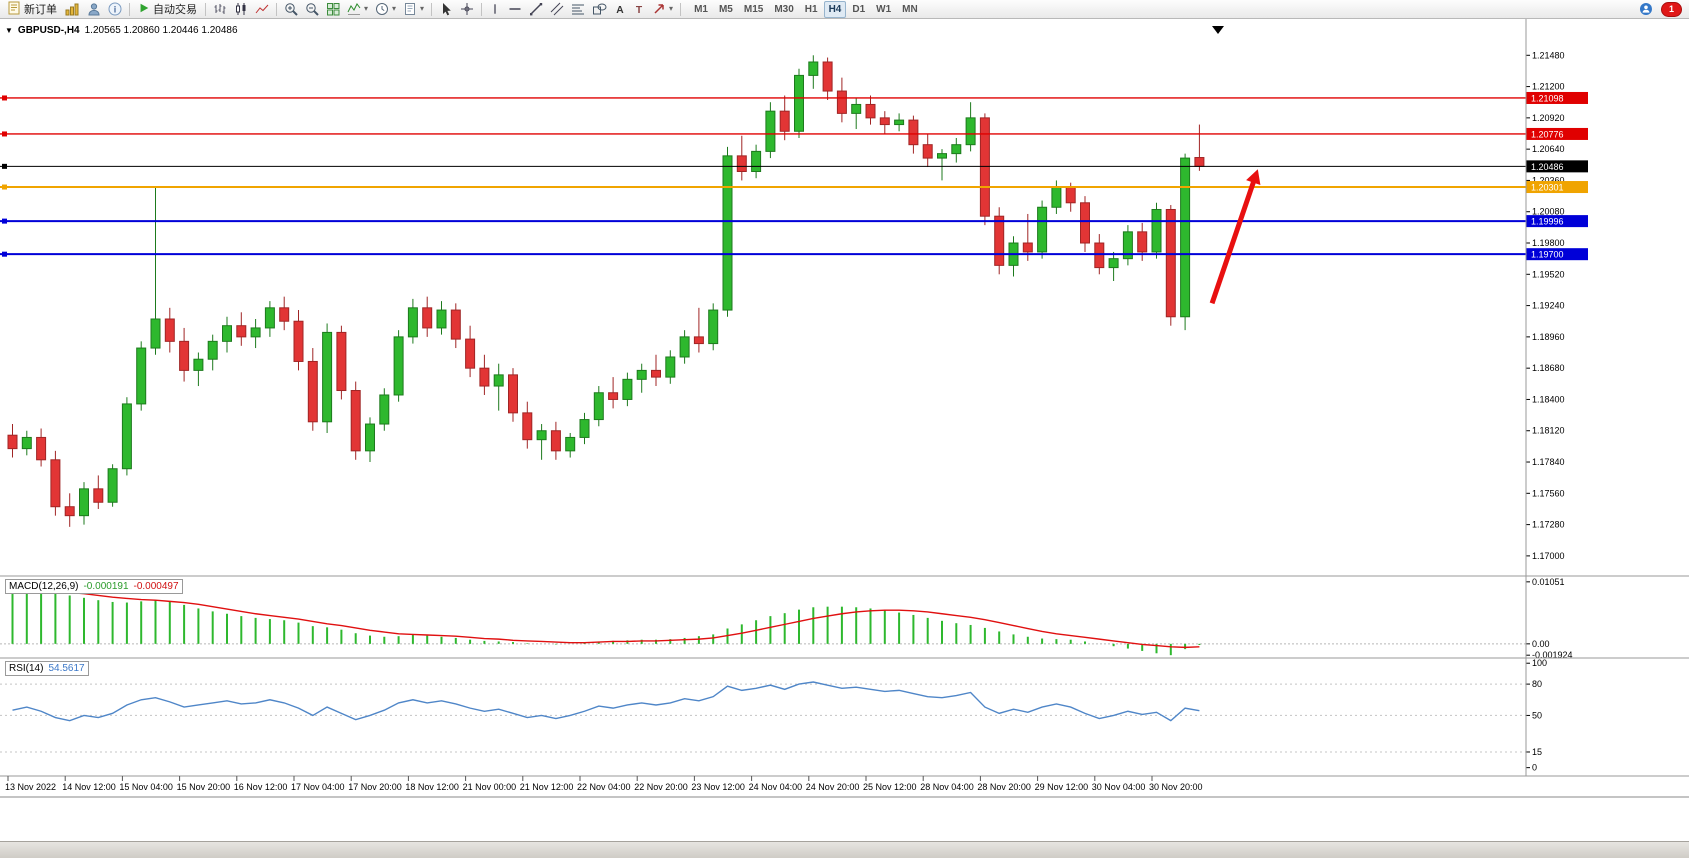  What do you see at coordinates (1537, 715) in the screenshot?
I see `rsi-axis-label: 50` at bounding box center [1537, 715].